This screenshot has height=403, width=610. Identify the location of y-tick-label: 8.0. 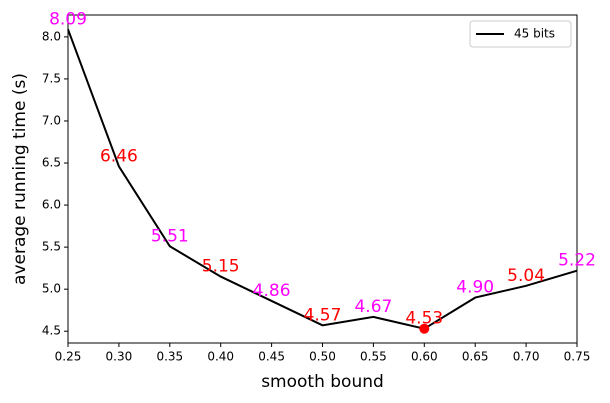
(51, 36).